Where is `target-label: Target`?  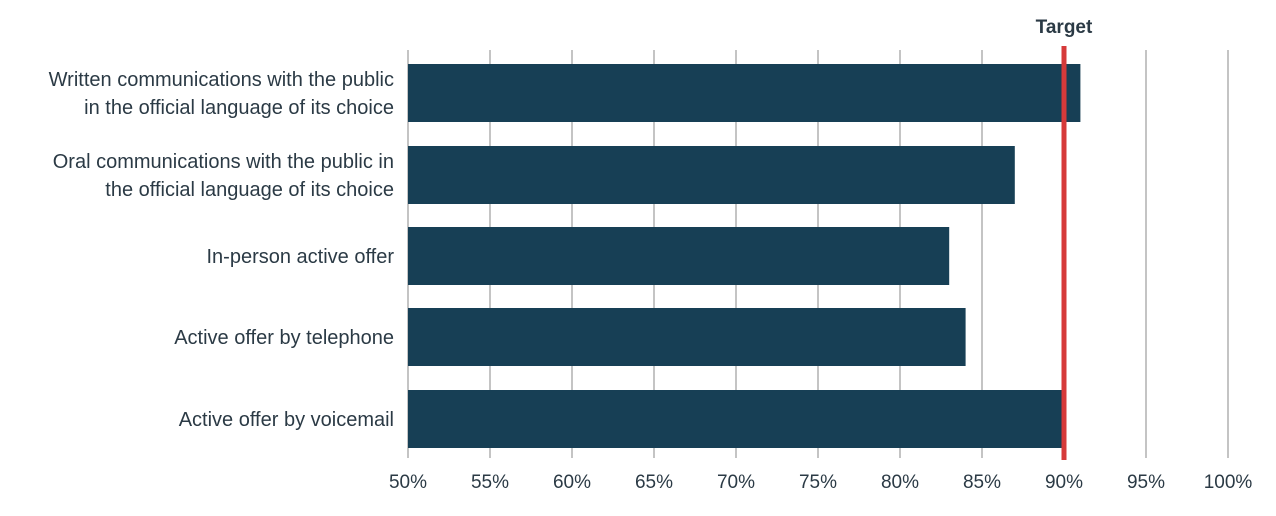 target-label: Target is located at coordinates (1064, 27).